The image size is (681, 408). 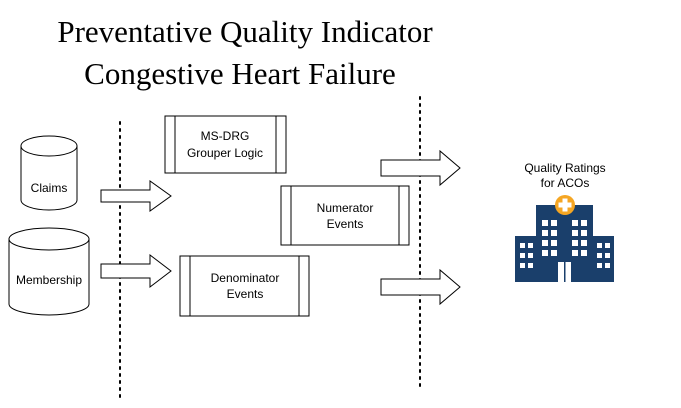 I want to click on hospital-icon, so click(x=564, y=238).